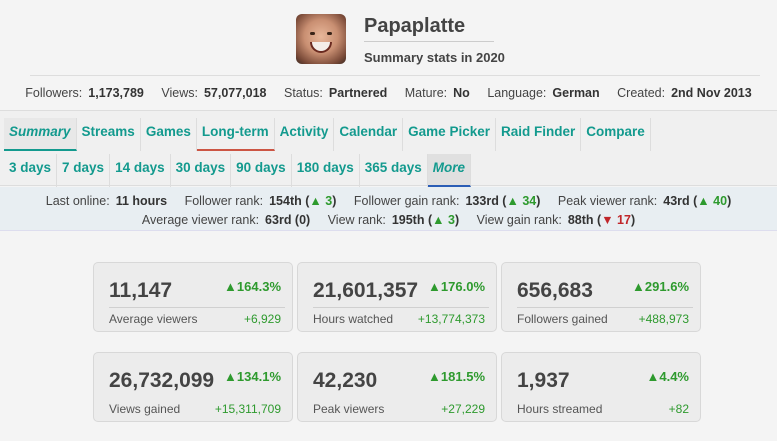  What do you see at coordinates (543, 380) in the screenshot?
I see `stat-value: 1,937` at bounding box center [543, 380].